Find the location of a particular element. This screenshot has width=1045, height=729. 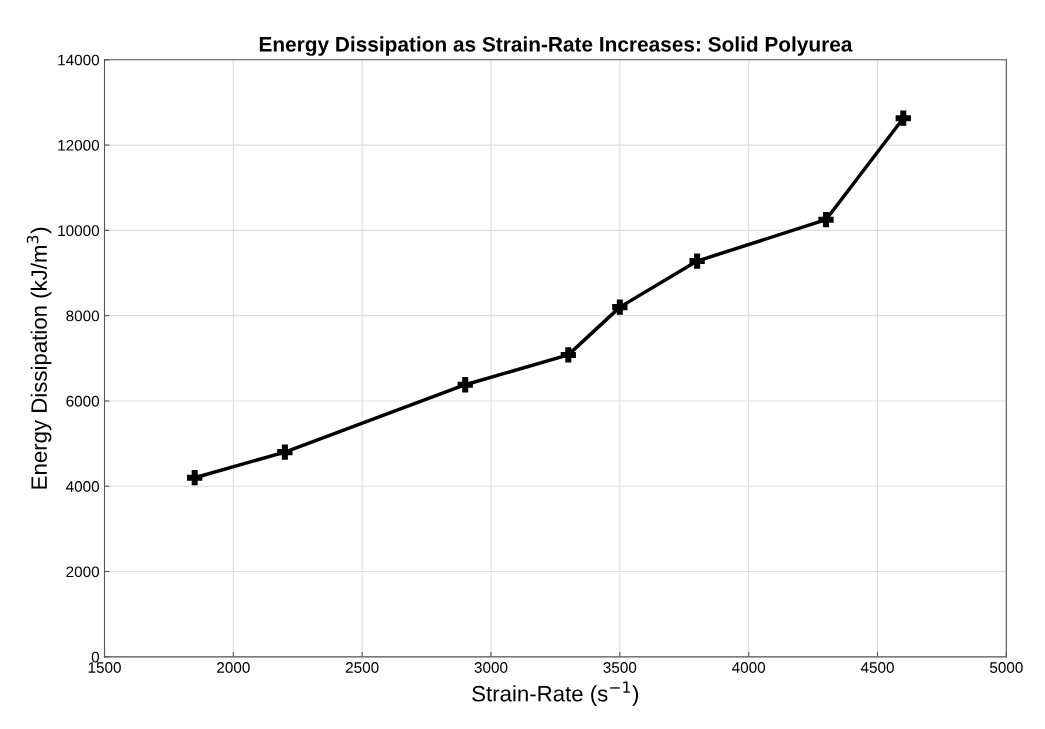

x-tick-label: 2500 is located at coordinates (362, 667).